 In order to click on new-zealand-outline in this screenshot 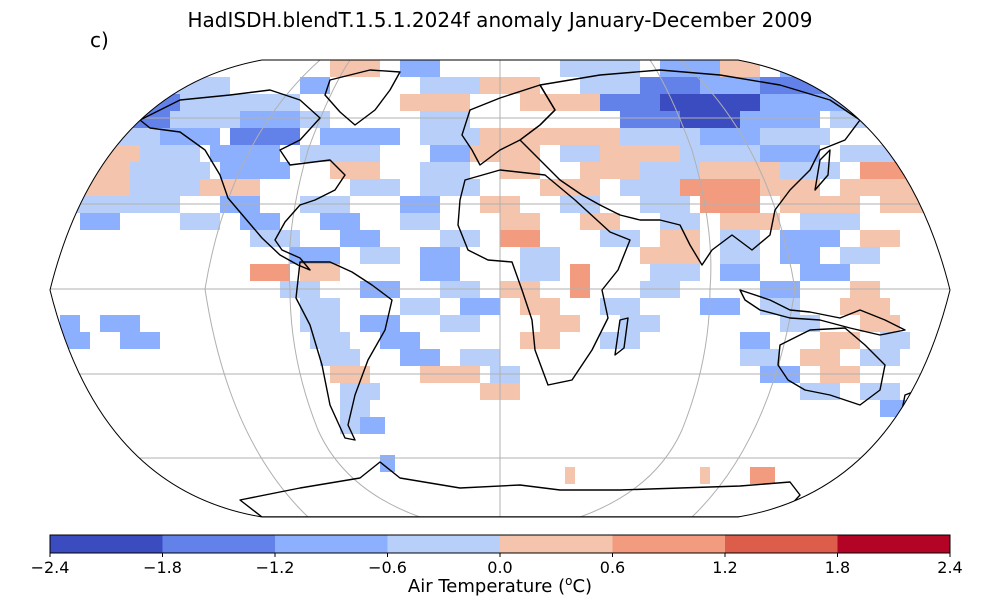, I will do `click(909, 405)`.